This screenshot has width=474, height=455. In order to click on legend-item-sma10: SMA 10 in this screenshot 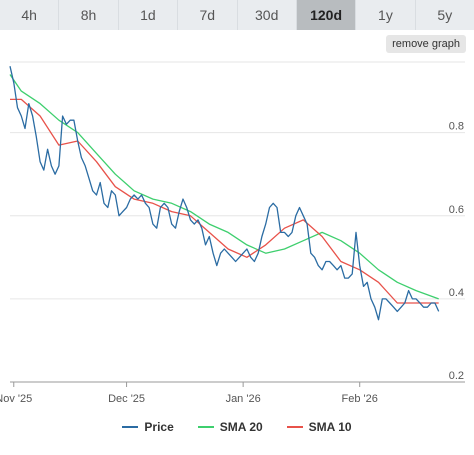, I will do `click(319, 427)`.